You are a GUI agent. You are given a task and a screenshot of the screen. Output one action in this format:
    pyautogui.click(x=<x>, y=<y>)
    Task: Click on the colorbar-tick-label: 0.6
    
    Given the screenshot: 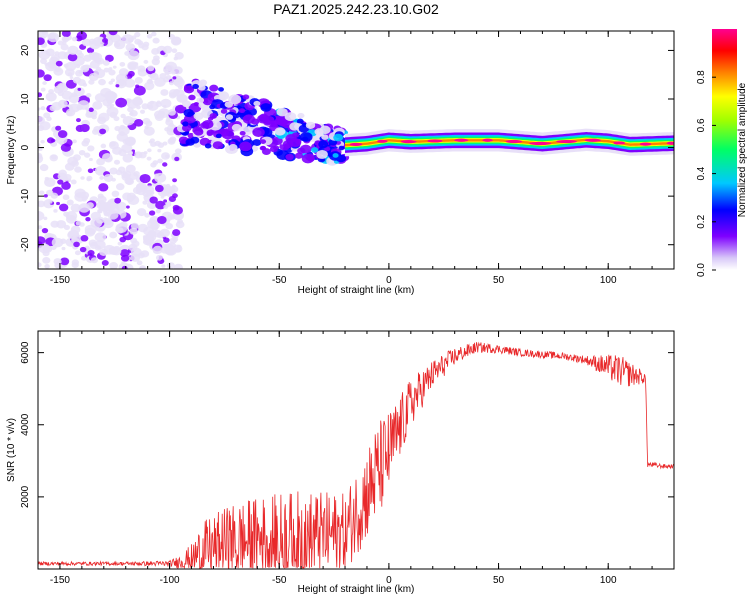 What is the action you would take?
    pyautogui.click(x=701, y=125)
    